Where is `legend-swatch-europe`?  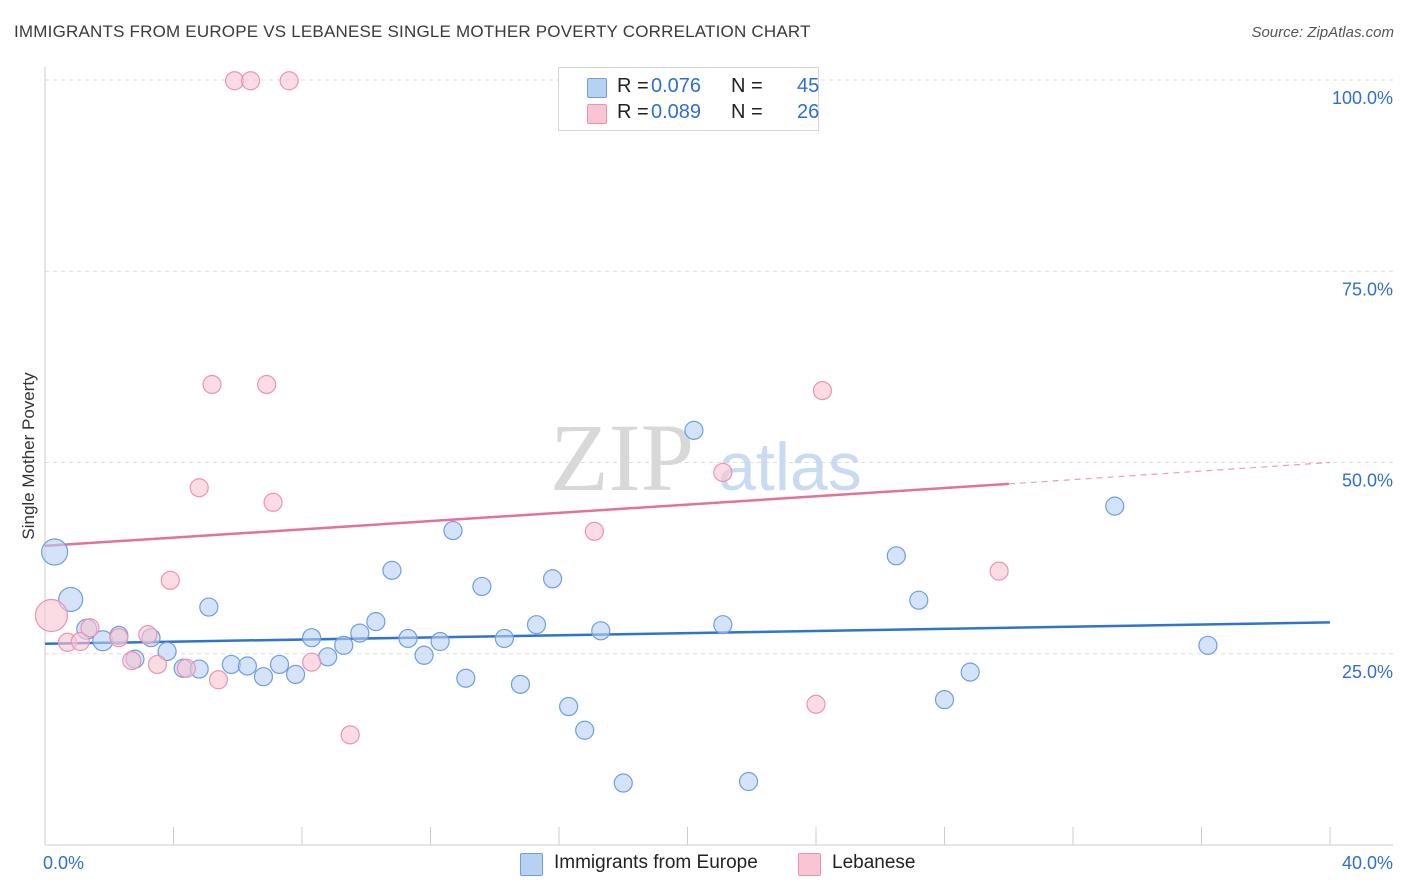 legend-swatch-europe is located at coordinates (597, 88).